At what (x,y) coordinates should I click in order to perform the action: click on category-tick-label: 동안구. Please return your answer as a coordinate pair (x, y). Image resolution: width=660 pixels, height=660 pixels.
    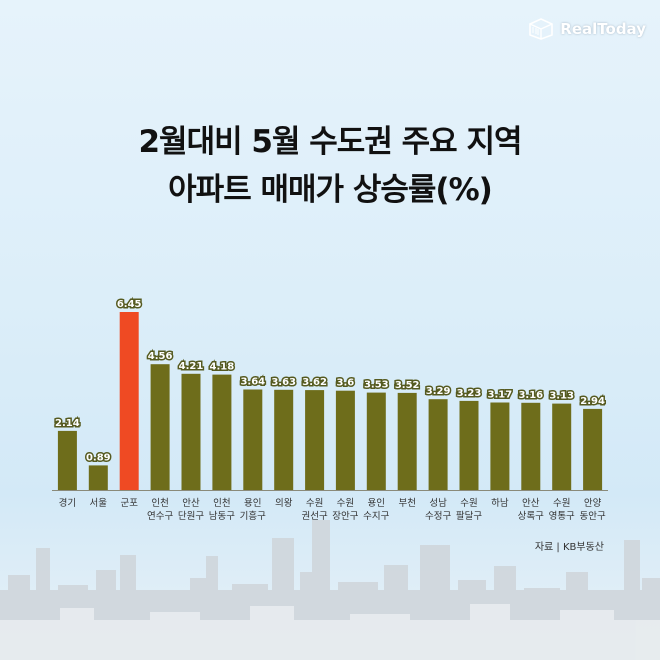
    Looking at the image, I should click on (592, 516).